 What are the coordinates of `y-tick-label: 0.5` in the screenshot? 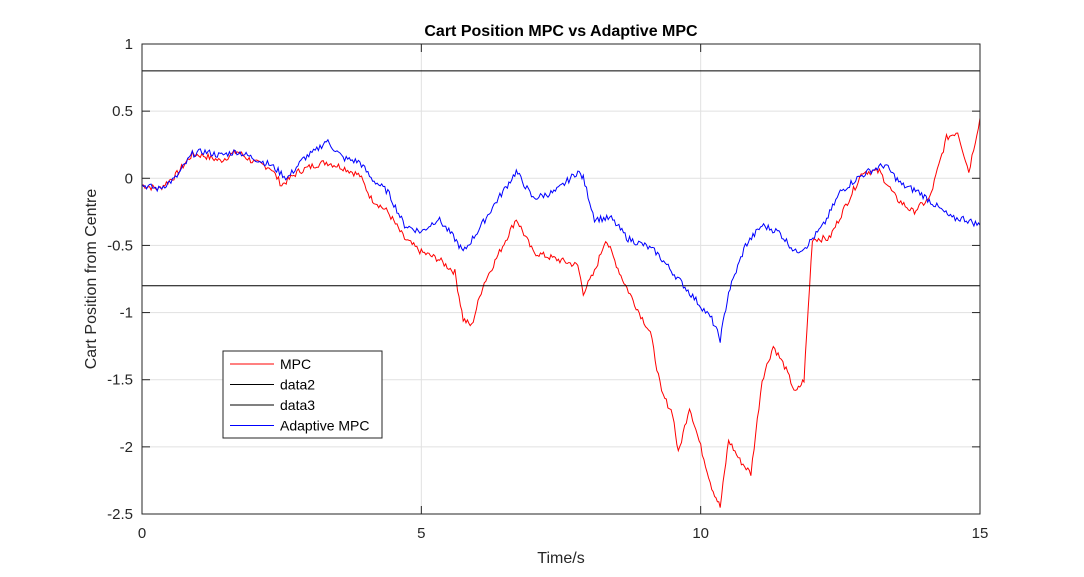 It's located at (122, 111).